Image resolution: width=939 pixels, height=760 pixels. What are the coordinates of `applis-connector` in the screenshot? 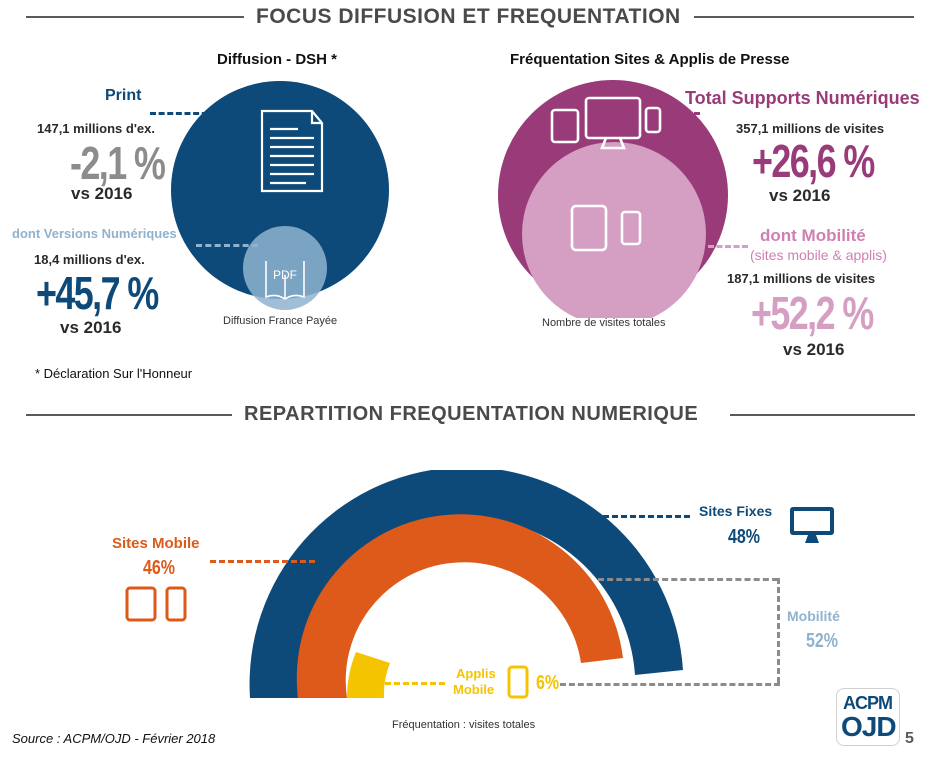 It's located at (415, 683).